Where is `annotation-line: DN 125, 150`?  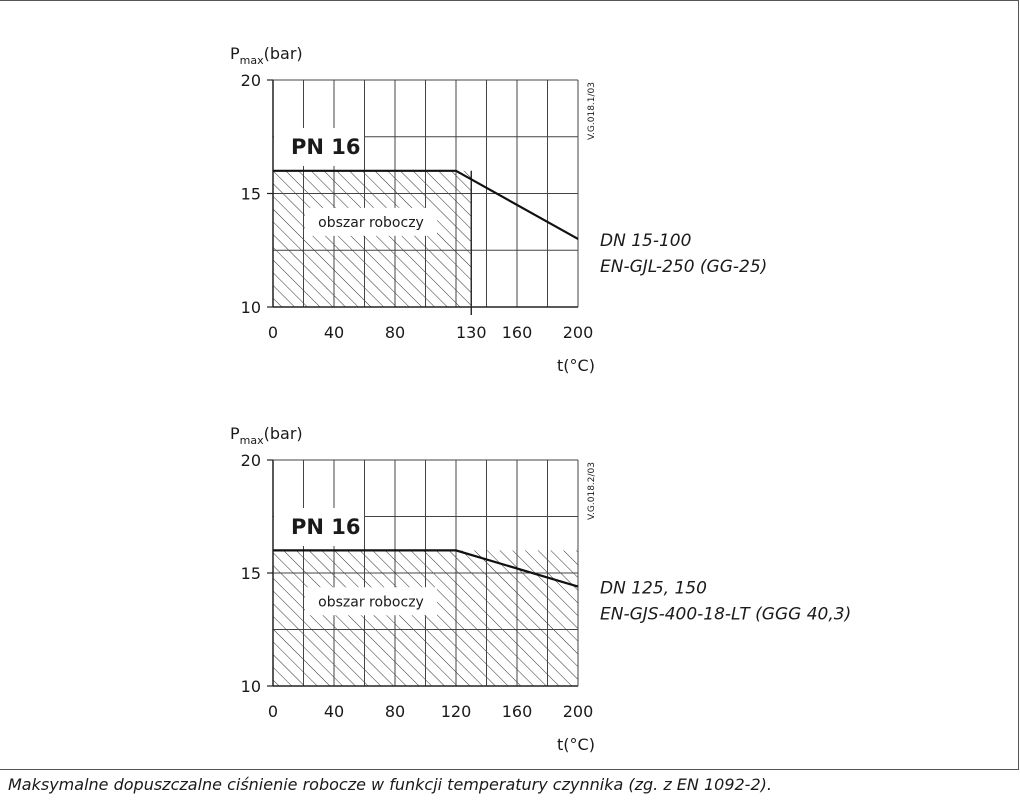 annotation-line: DN 125, 150 is located at coordinates (653, 589).